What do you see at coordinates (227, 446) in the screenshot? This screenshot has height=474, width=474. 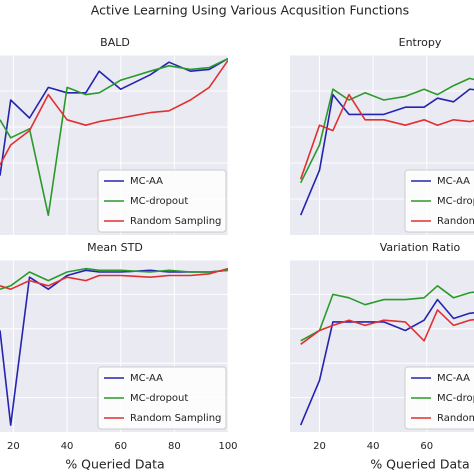 I see `x-tick-label: 100` at bounding box center [227, 446].